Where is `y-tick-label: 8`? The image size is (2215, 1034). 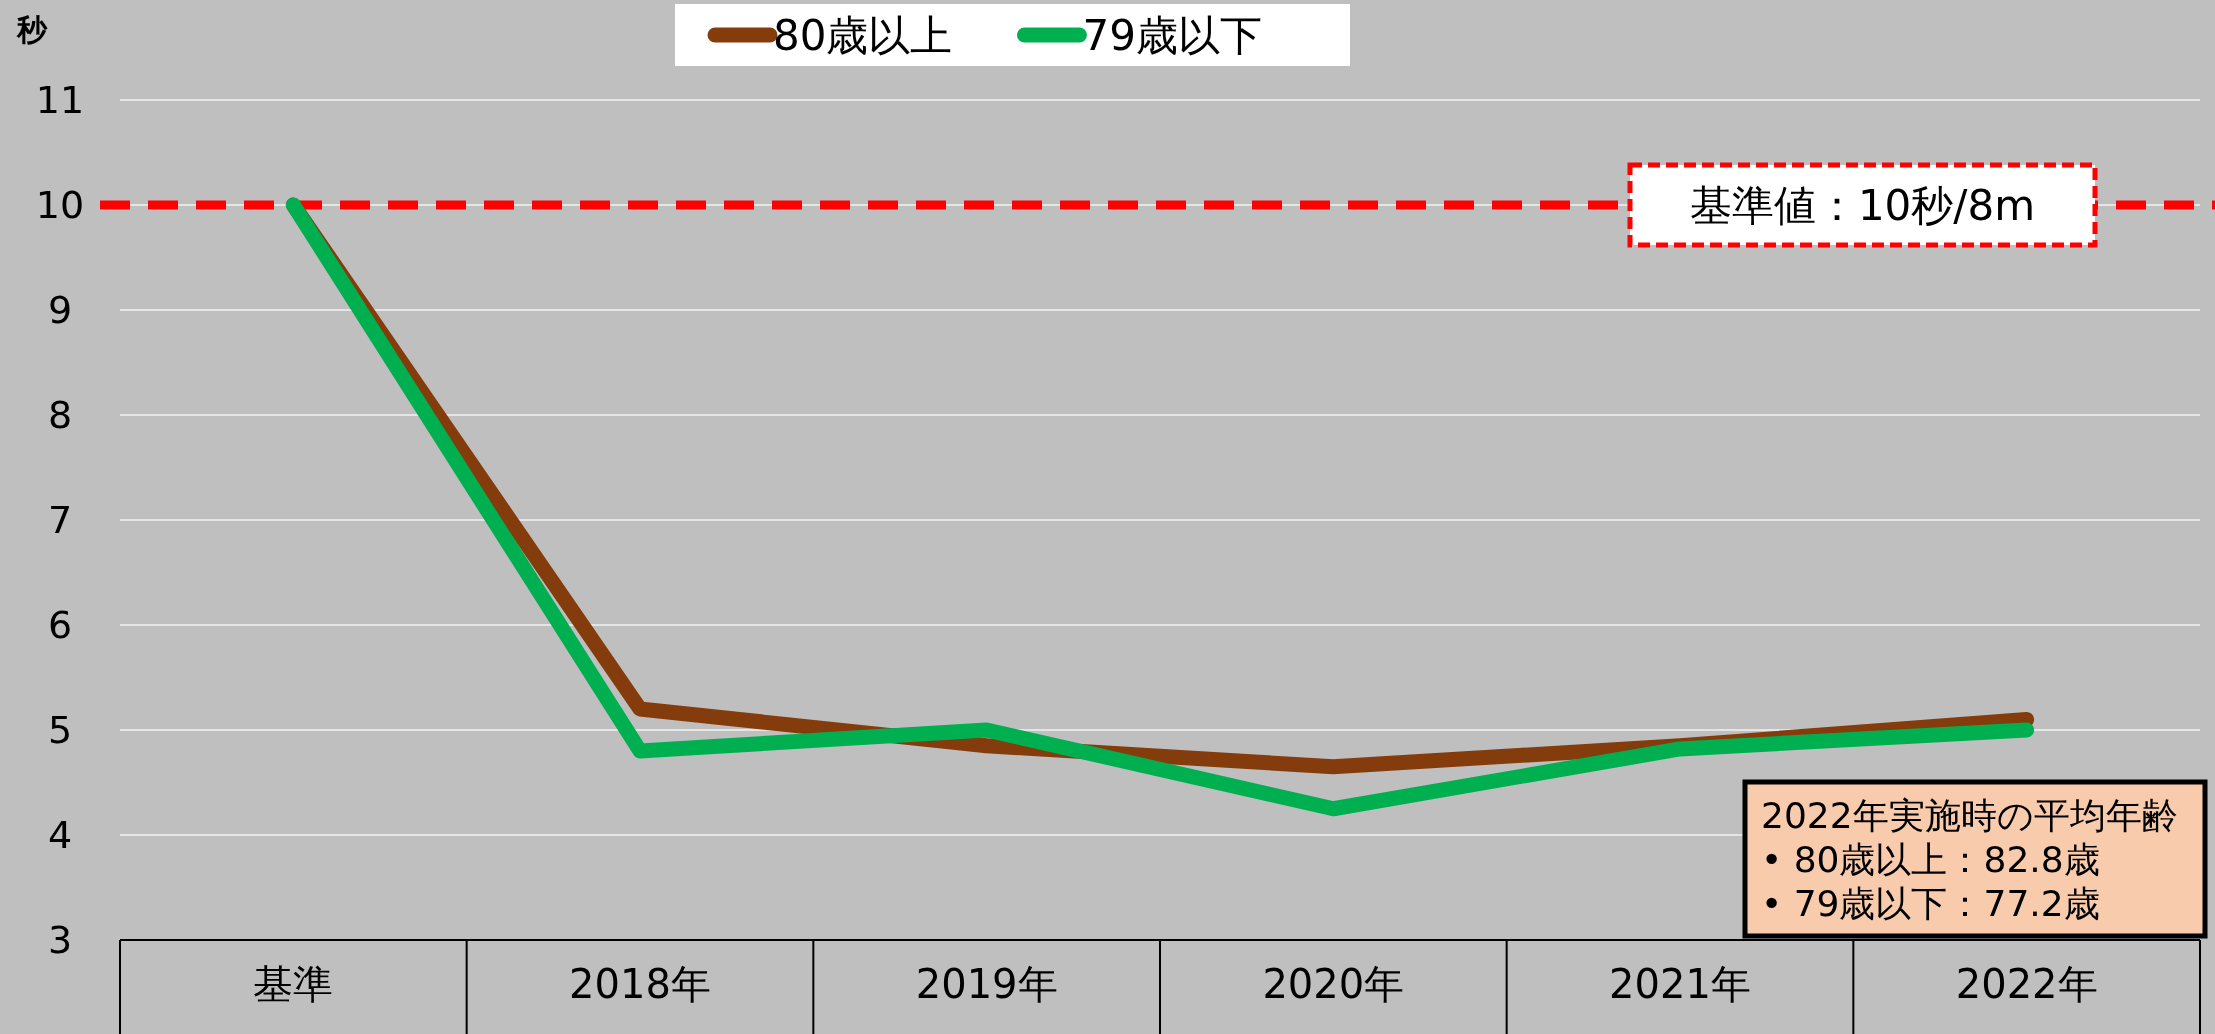 y-tick-label: 8 is located at coordinates (60, 415).